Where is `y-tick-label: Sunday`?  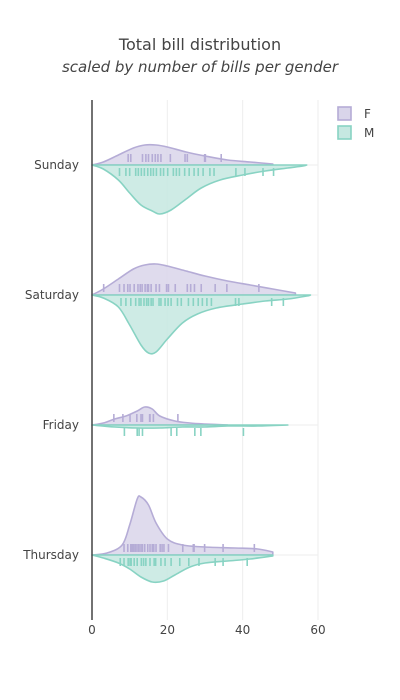 y-tick-label: Sunday is located at coordinates (56, 165).